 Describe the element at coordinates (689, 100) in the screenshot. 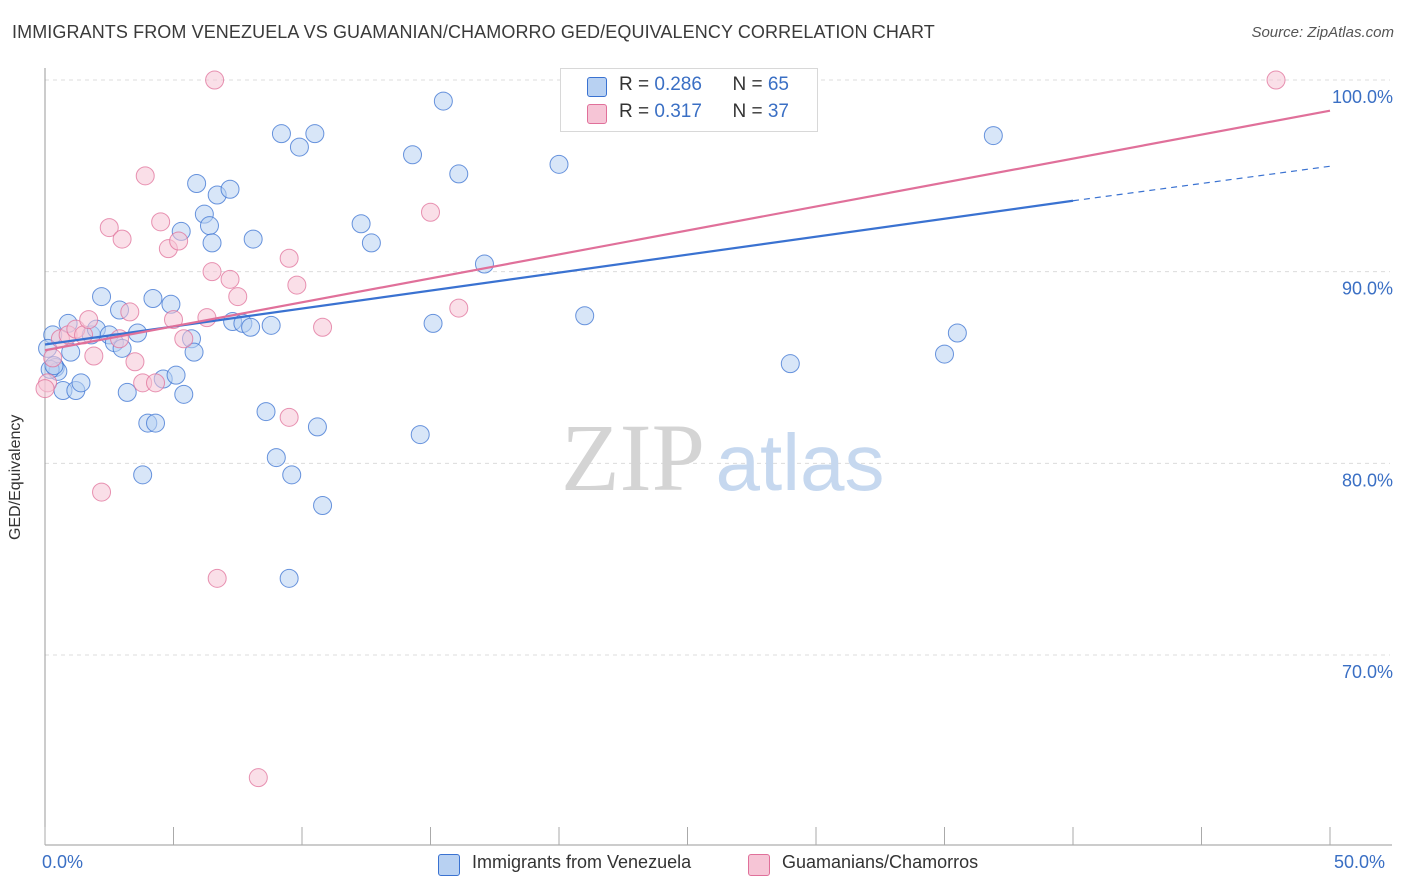

I see `correlation-legend: R = 0.286 N = 65 R = 0.317 N = 37` at that location.